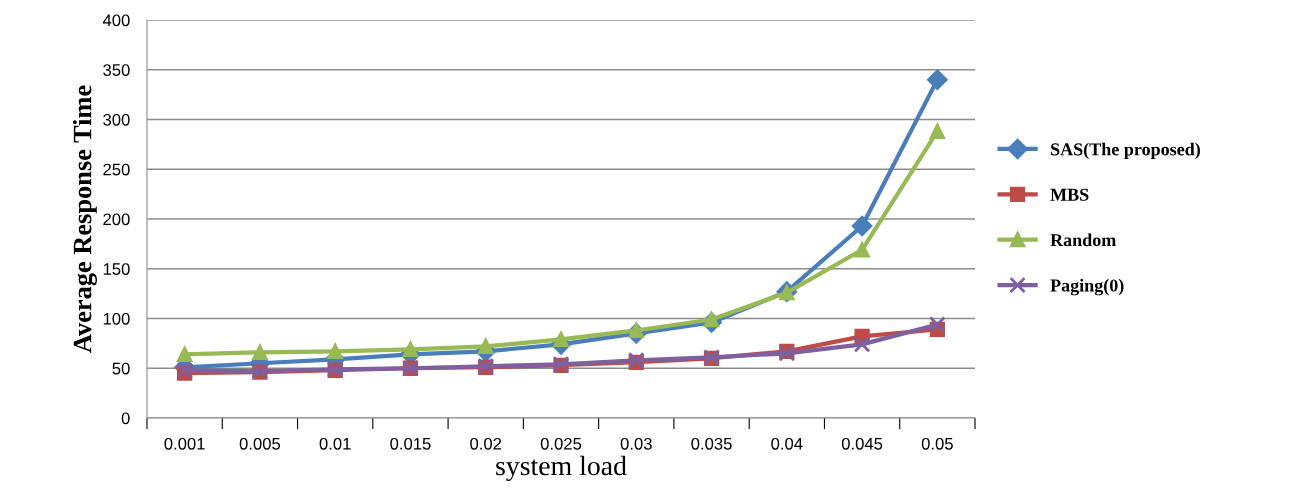 The width and height of the screenshot is (1291, 501). Describe the element at coordinates (116, 219) in the screenshot. I see `y-tick-label: 200` at that location.